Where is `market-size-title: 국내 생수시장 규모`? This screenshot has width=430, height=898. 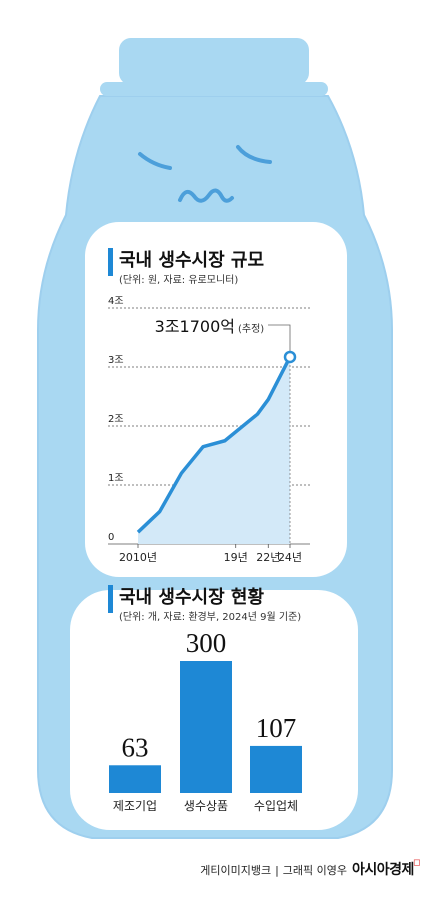 market-size-title: 국내 생수시장 규모 is located at coordinates (191, 260).